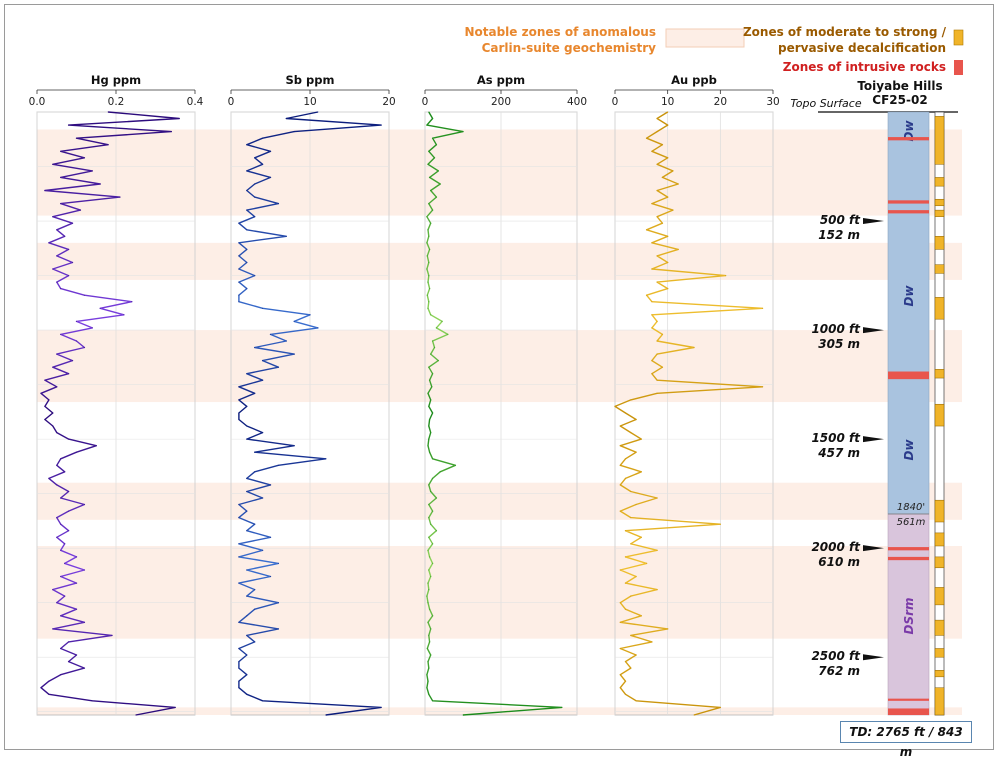 The image size is (1000, 762). Describe the element at coordinates (499, 261) in the screenshot. I see `anomalous-zone-band` at that location.